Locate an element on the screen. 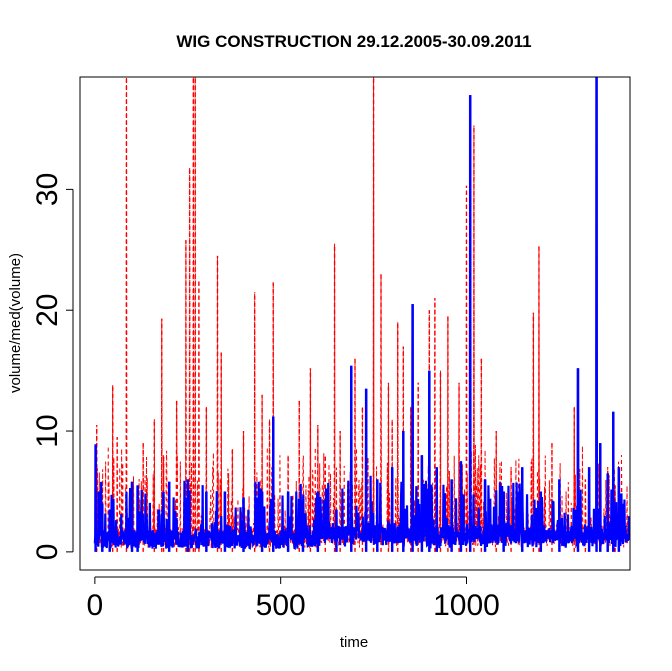  y-axis-label: volume/med(volume) is located at coordinates (15, 323).